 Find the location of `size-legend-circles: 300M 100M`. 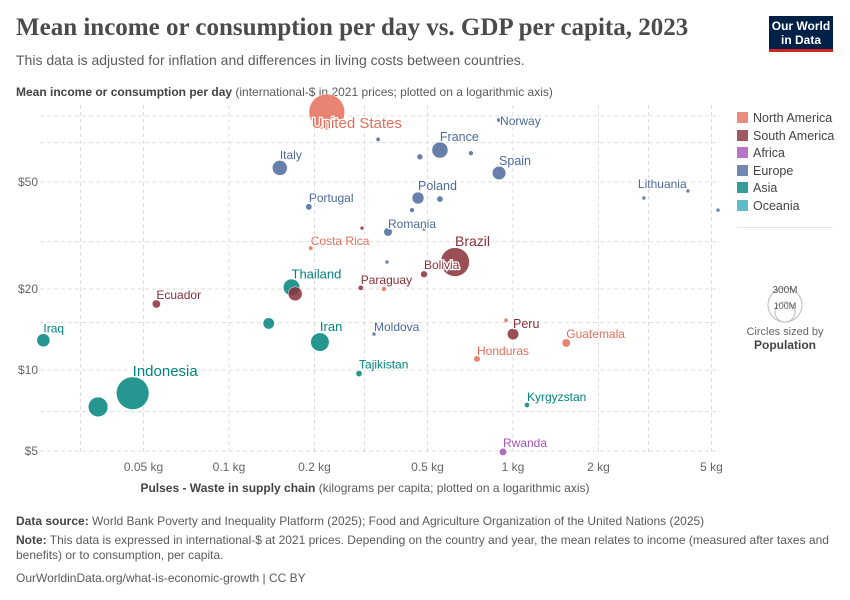

size-legend-circles: 300M 100M is located at coordinates (785, 304).